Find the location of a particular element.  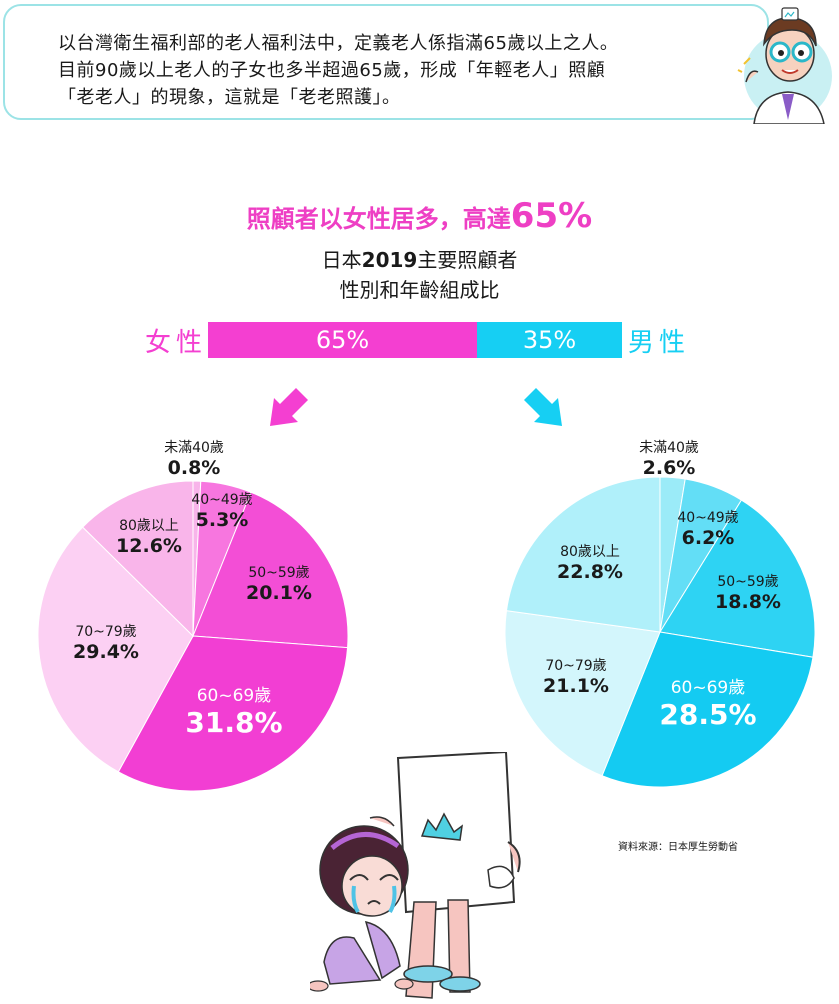

female-pct-60s: 31.8% is located at coordinates (234, 722).